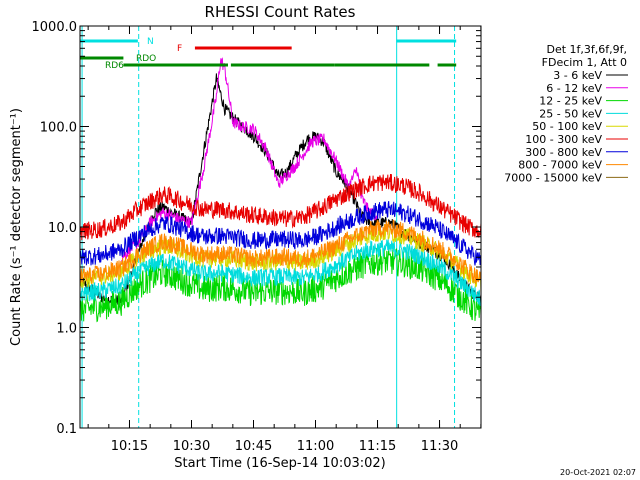 The width and height of the screenshot is (640, 480). Describe the element at coordinates (62, 228) in the screenshot. I see `y-tick-label: 10.0` at that location.